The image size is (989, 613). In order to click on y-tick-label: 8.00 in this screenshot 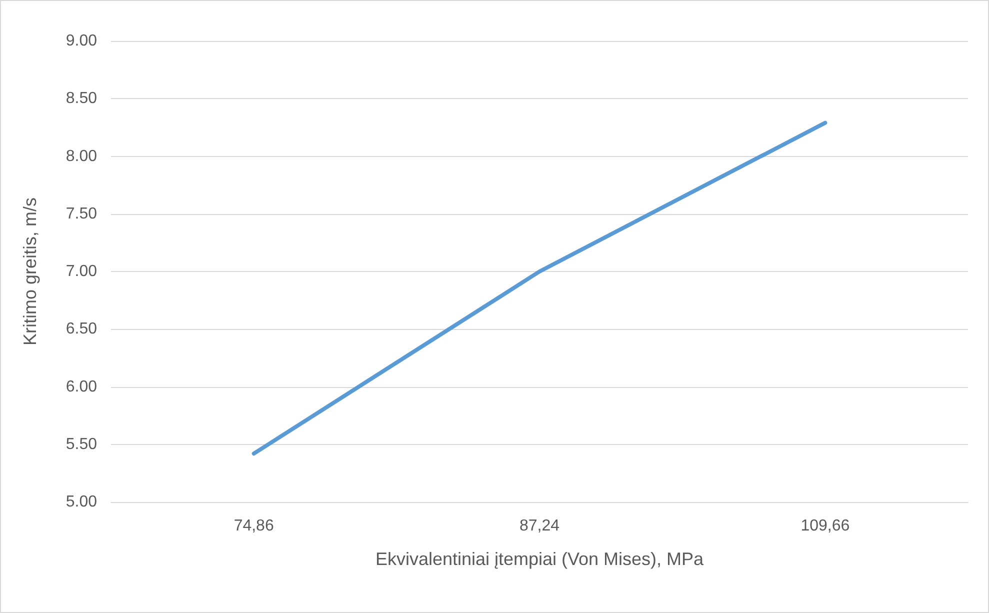, I will do `click(82, 156)`.